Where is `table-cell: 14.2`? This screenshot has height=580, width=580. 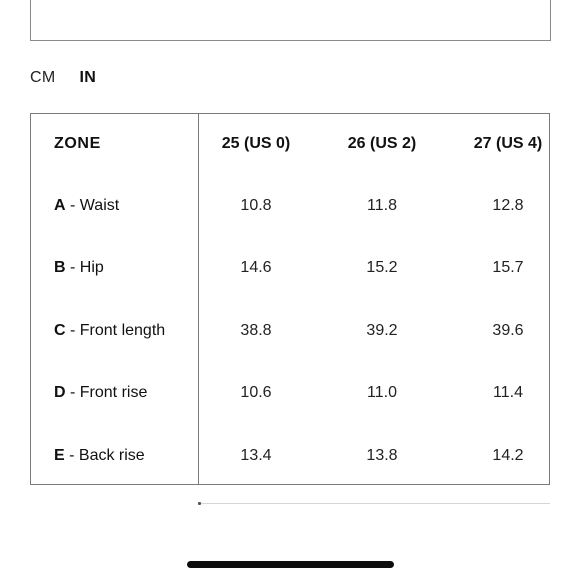
table-cell: 14.2 is located at coordinates (508, 455).